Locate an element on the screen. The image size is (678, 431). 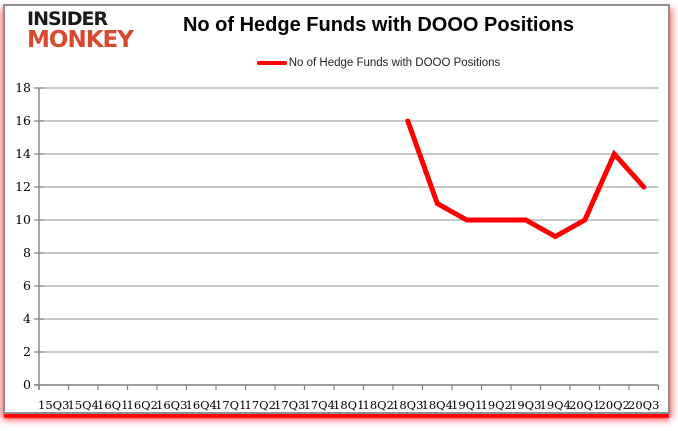
y-tick-label: 2 is located at coordinates (27, 351).